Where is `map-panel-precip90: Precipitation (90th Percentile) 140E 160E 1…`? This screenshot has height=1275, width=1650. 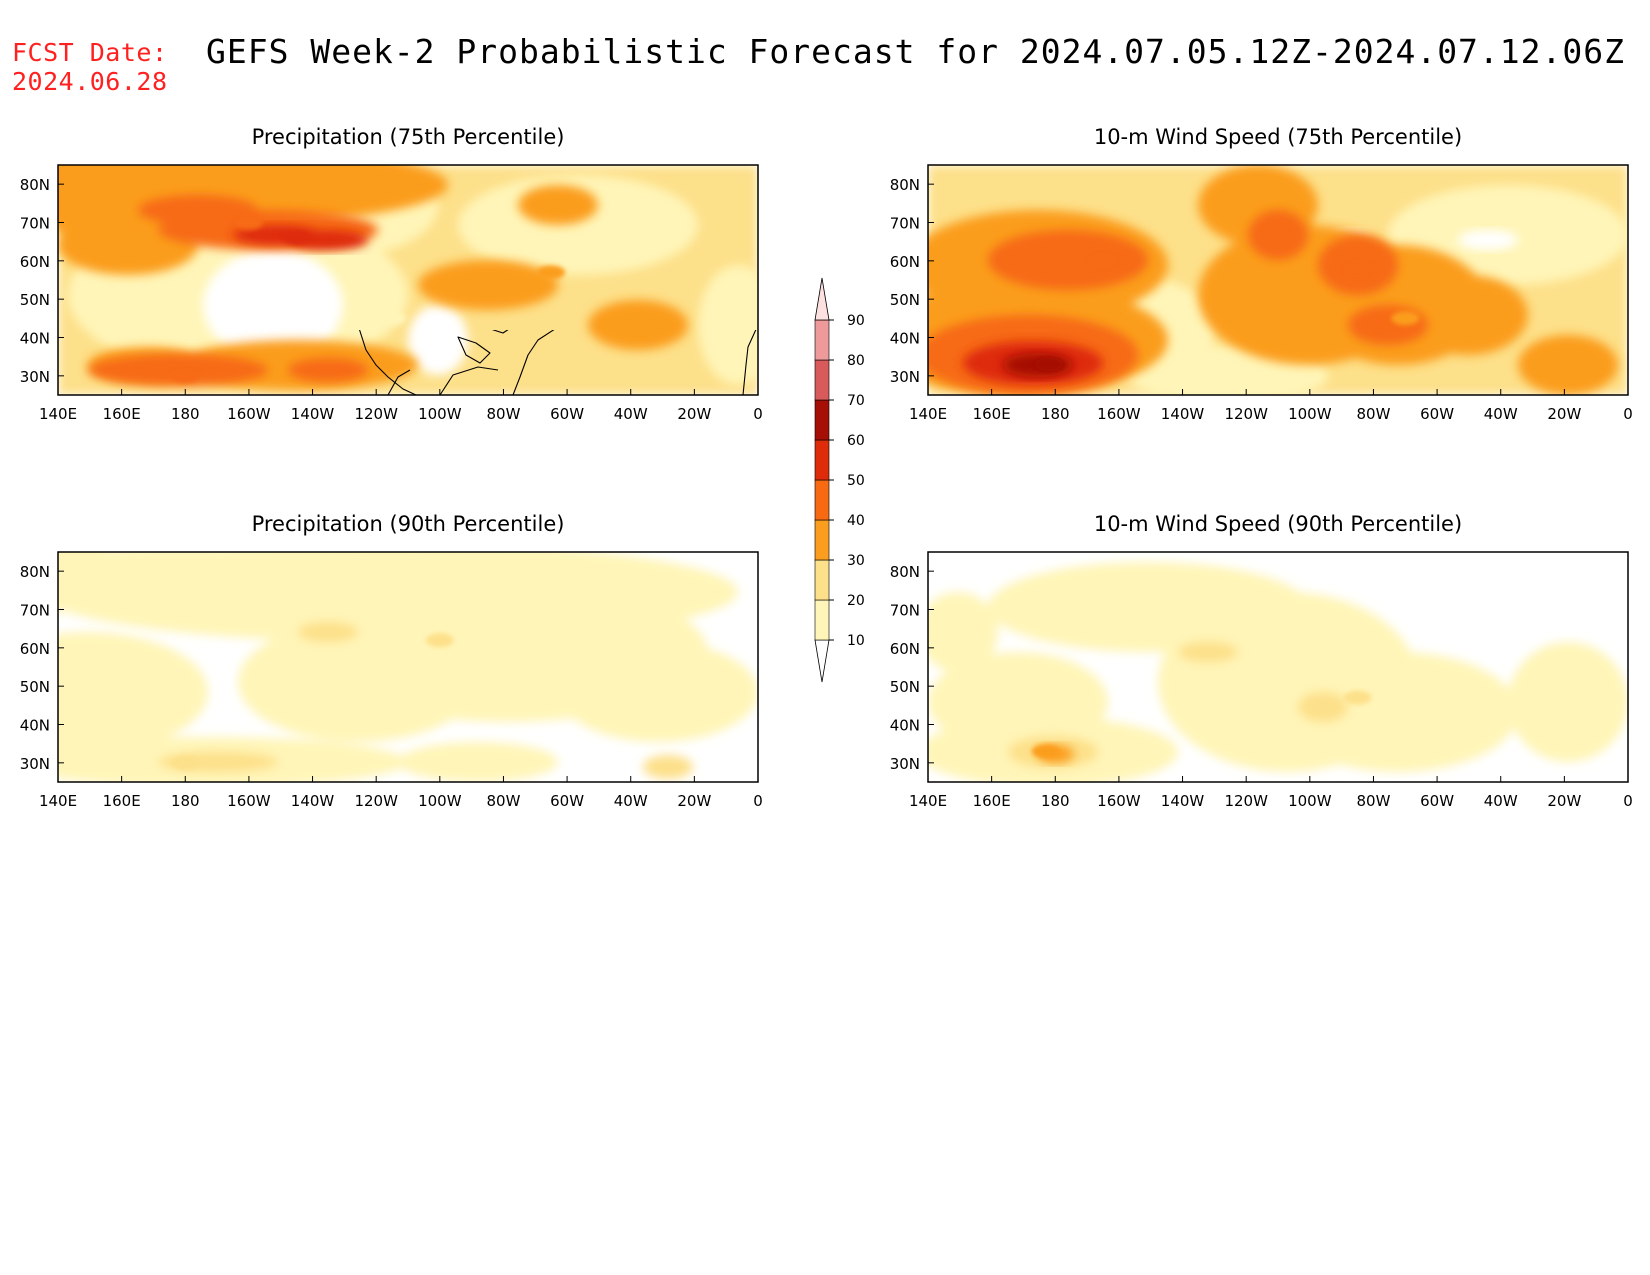
map-panel-precip90: Precipitation (90th Percentile) 140E 160E 1… is located at coordinates (391, 661).